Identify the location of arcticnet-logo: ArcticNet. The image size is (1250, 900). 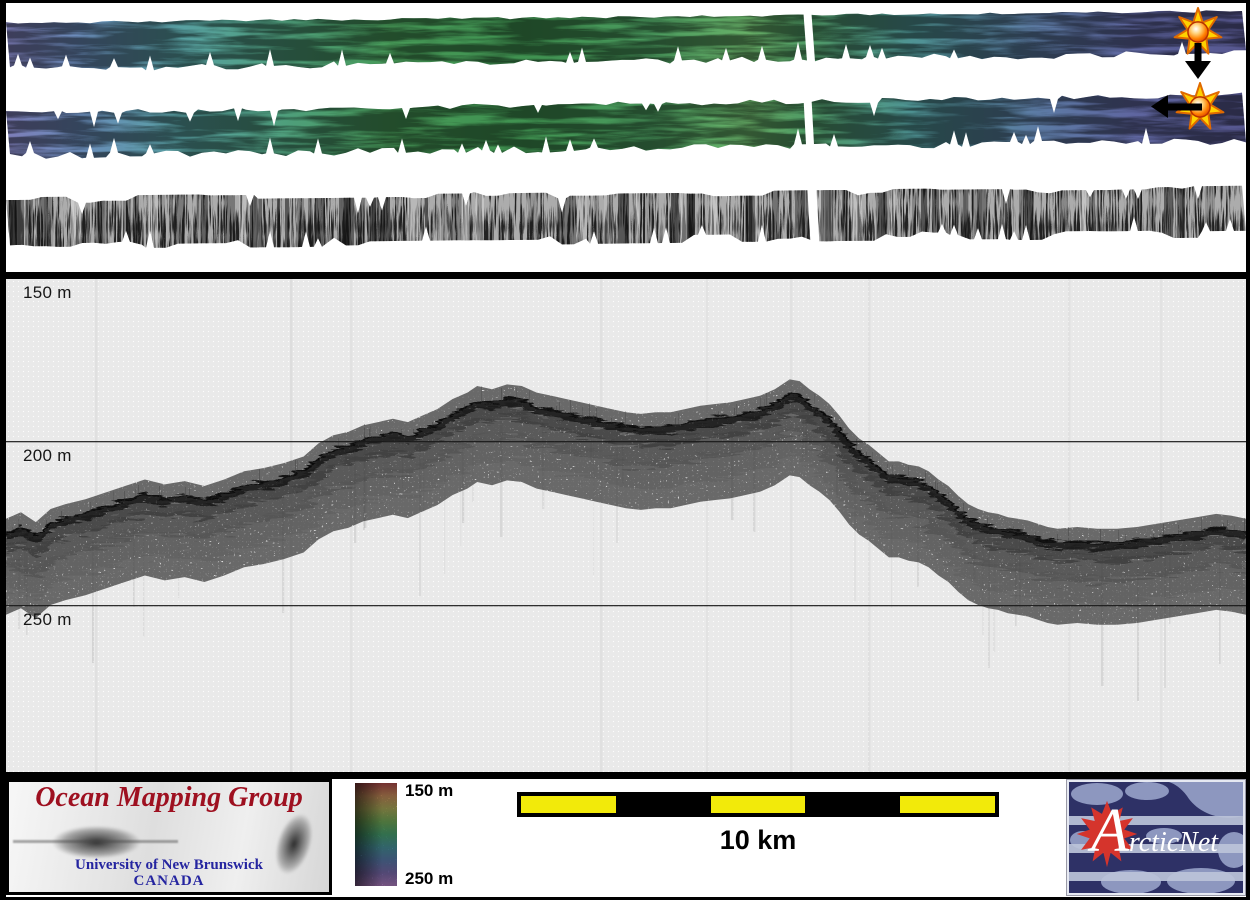
(1156, 837).